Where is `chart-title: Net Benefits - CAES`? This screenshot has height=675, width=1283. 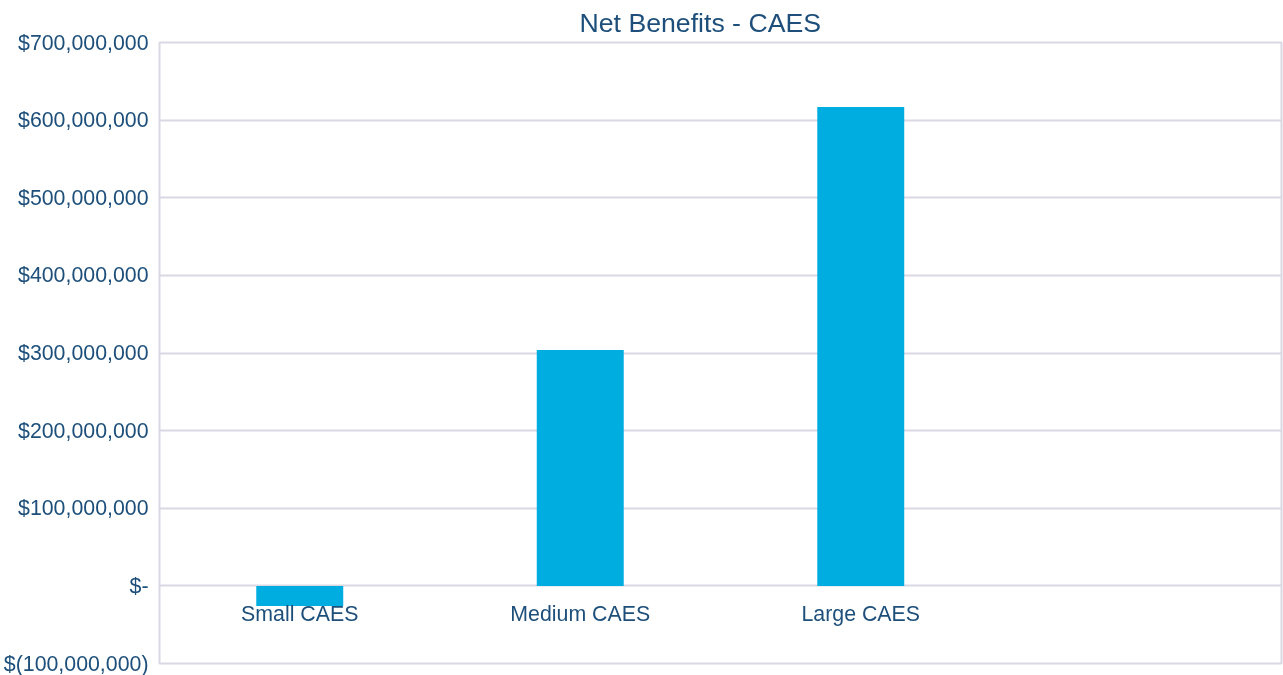 chart-title: Net Benefits - CAES is located at coordinates (700, 22).